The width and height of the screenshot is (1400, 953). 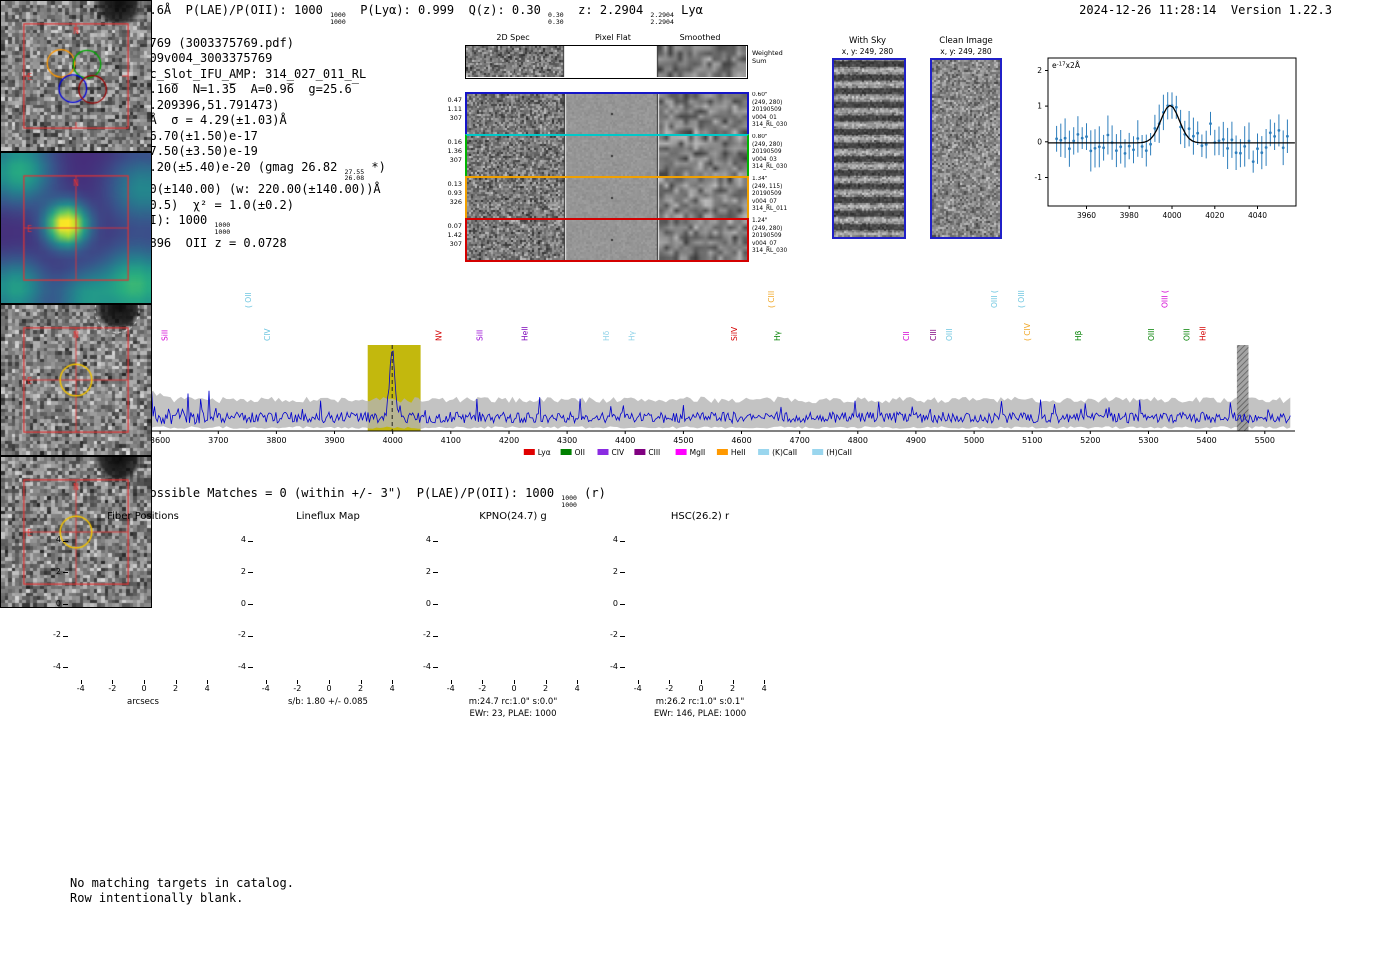 I want to click on line-fit-svg: 2 1 0 -1 3960 3980 4000 4020 4040 e-17x2Å, so click(x=1166, y=138).